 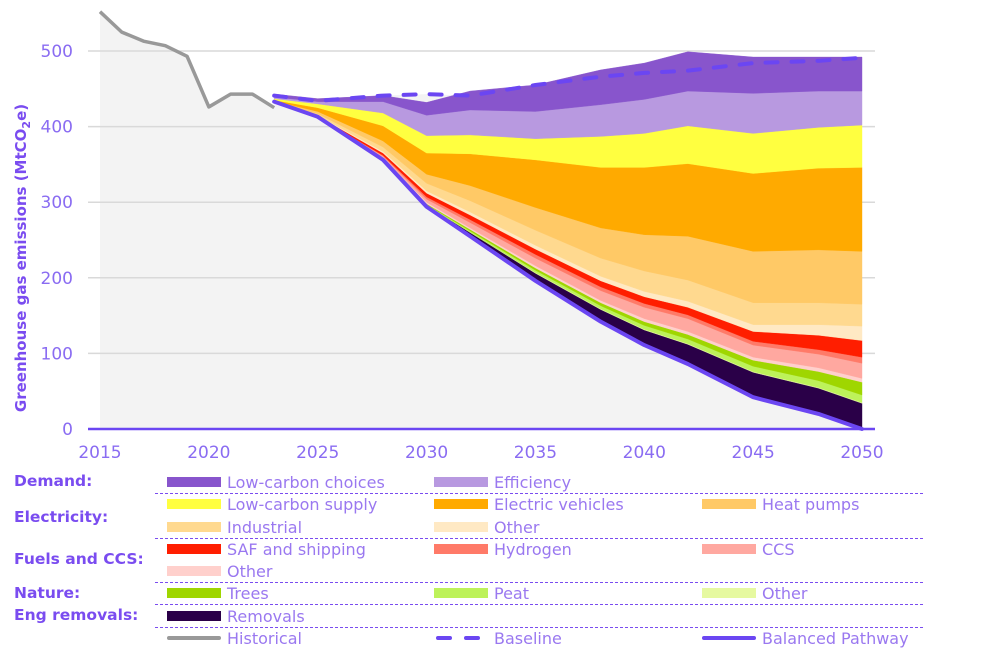 What do you see at coordinates (317, 453) in the screenshot?
I see `x-tick-label: 2025` at bounding box center [317, 453].